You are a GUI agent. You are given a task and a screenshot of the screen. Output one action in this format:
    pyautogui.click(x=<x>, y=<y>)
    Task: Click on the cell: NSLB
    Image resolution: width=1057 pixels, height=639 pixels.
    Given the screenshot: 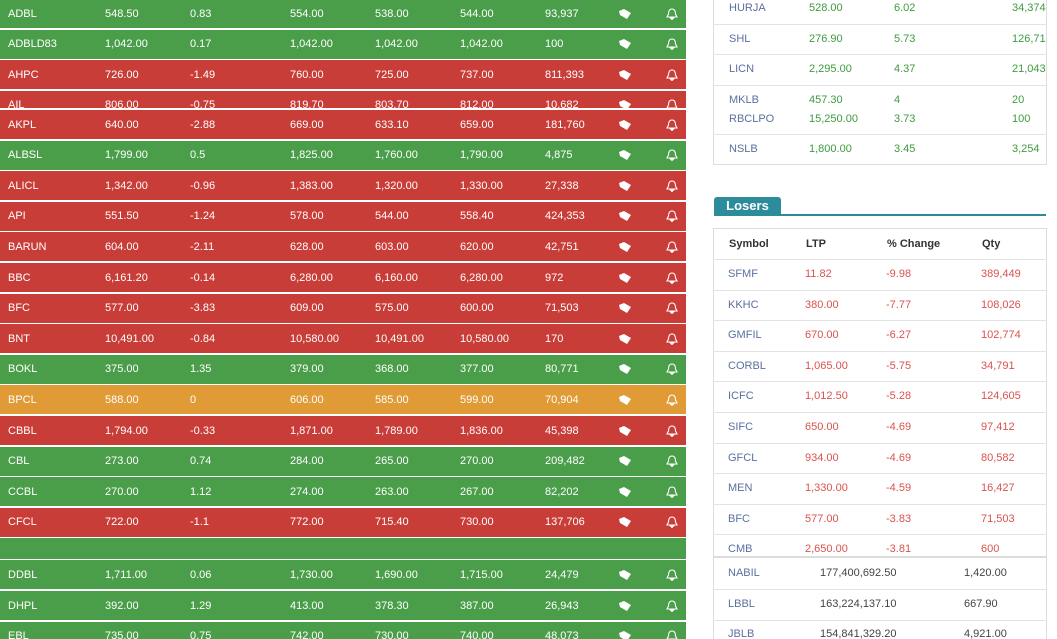 What is the action you would take?
    pyautogui.click(x=743, y=149)
    